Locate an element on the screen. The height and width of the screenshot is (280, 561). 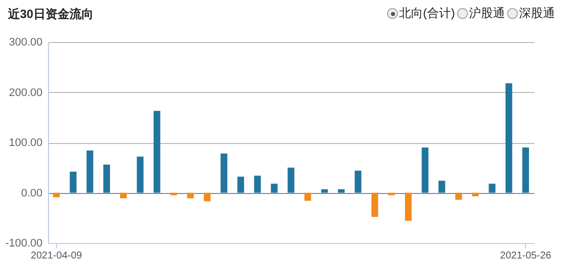
y-tick-label: 0.00 is located at coordinates (31, 193).